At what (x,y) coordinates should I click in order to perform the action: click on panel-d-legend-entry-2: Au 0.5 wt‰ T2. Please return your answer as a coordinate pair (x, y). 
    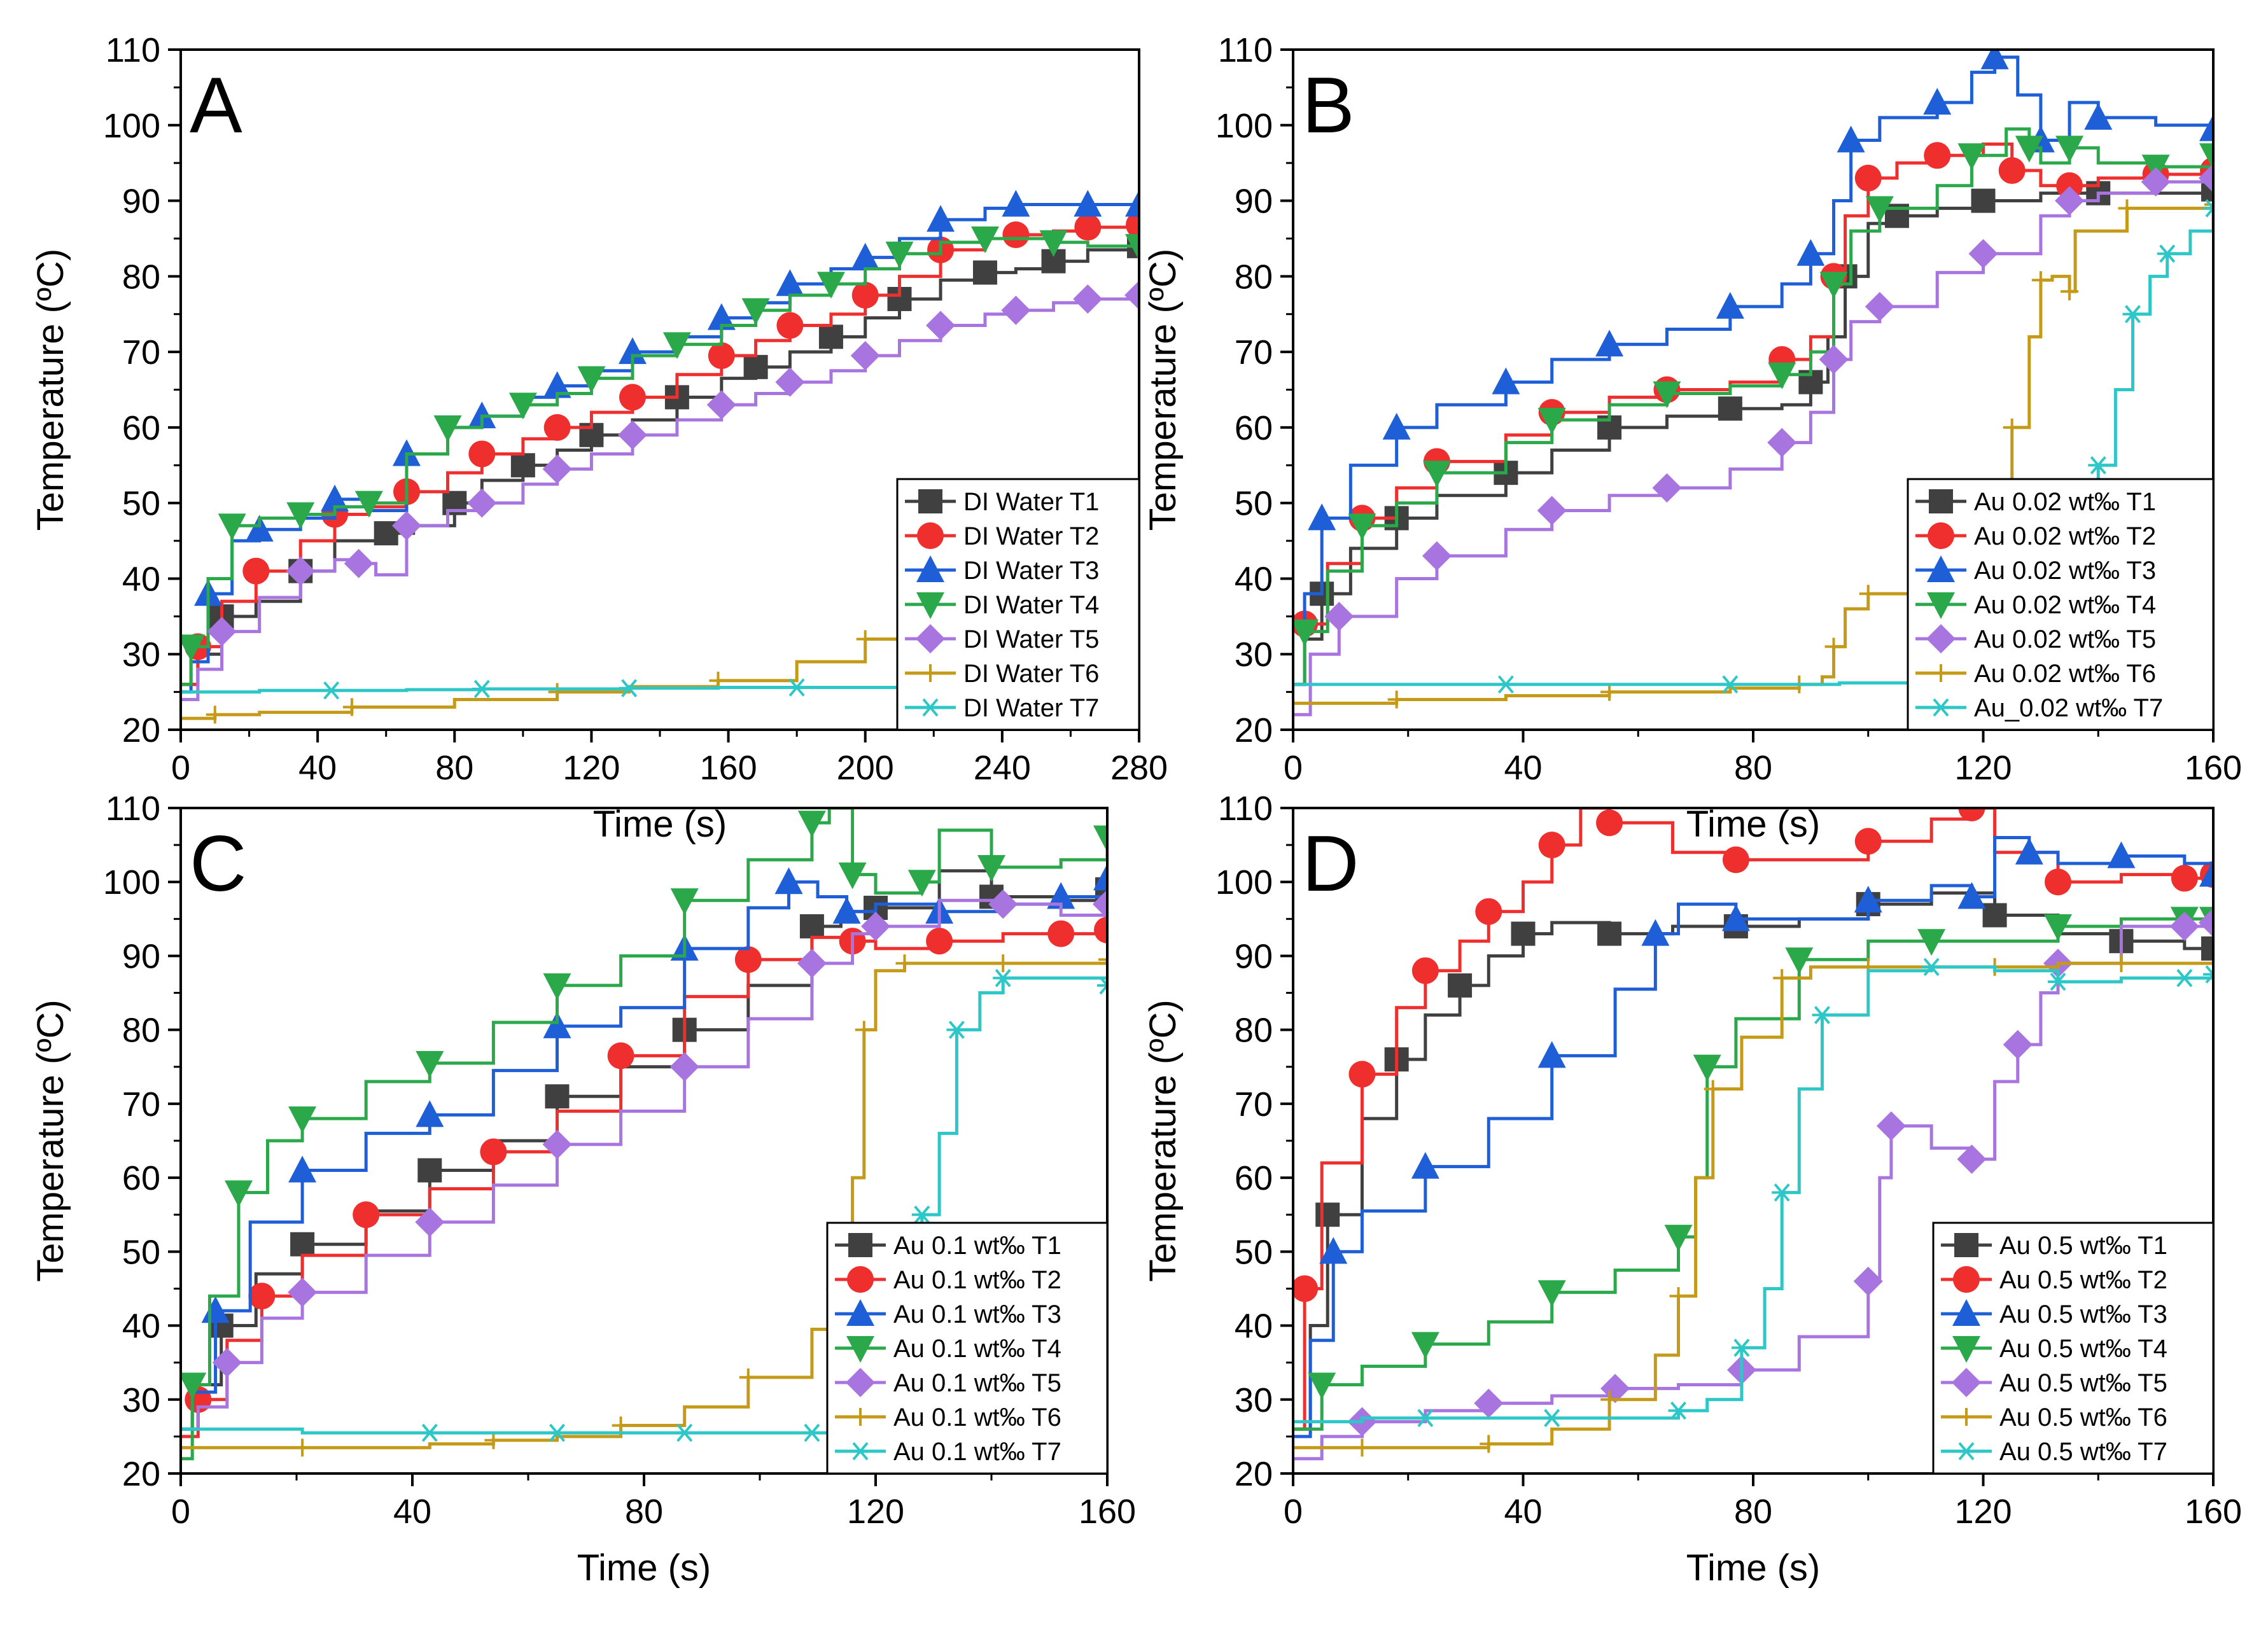
    Looking at the image, I should click on (2083, 1280).